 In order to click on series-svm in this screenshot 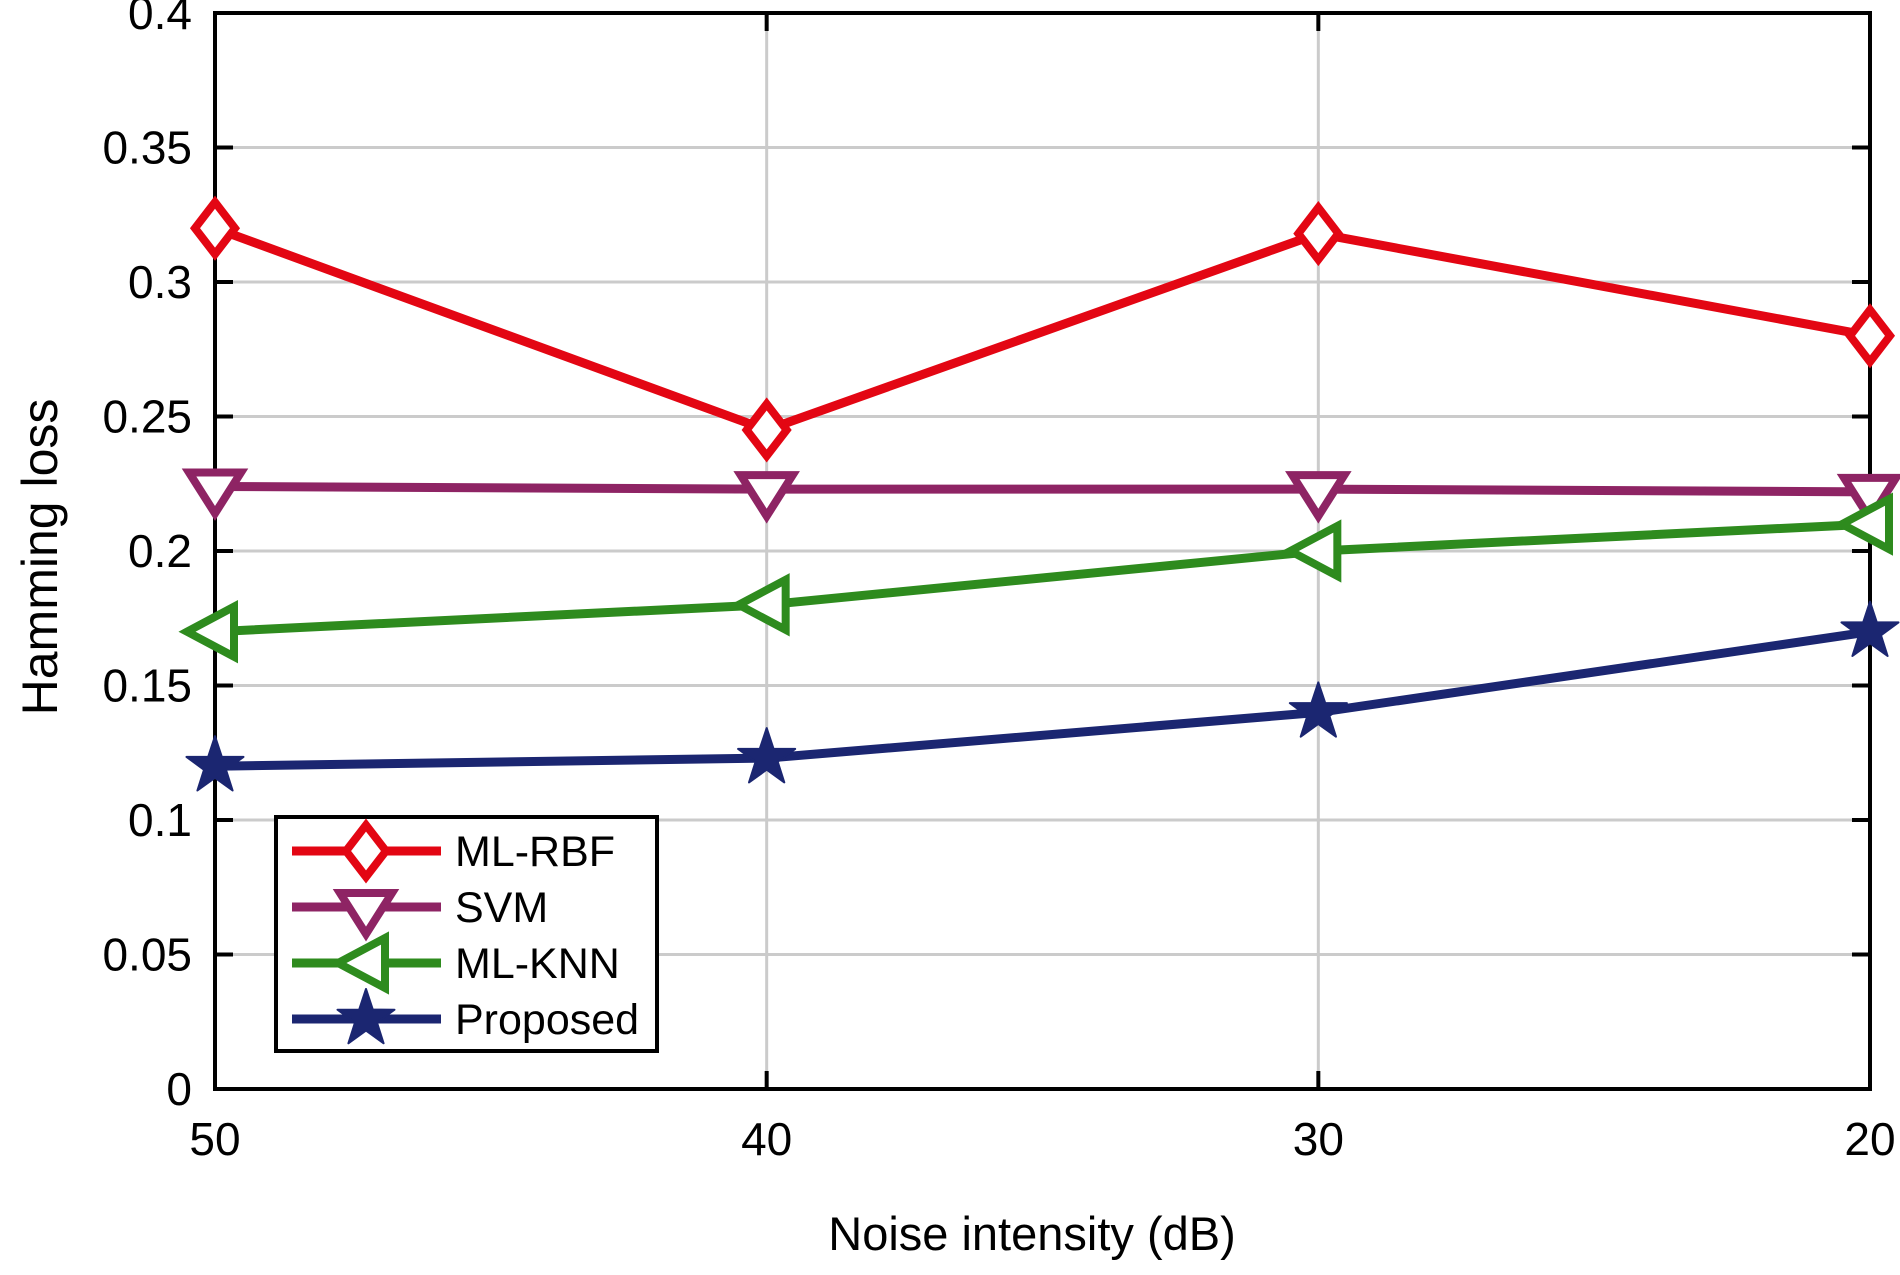, I will do `click(1040, 497)`.